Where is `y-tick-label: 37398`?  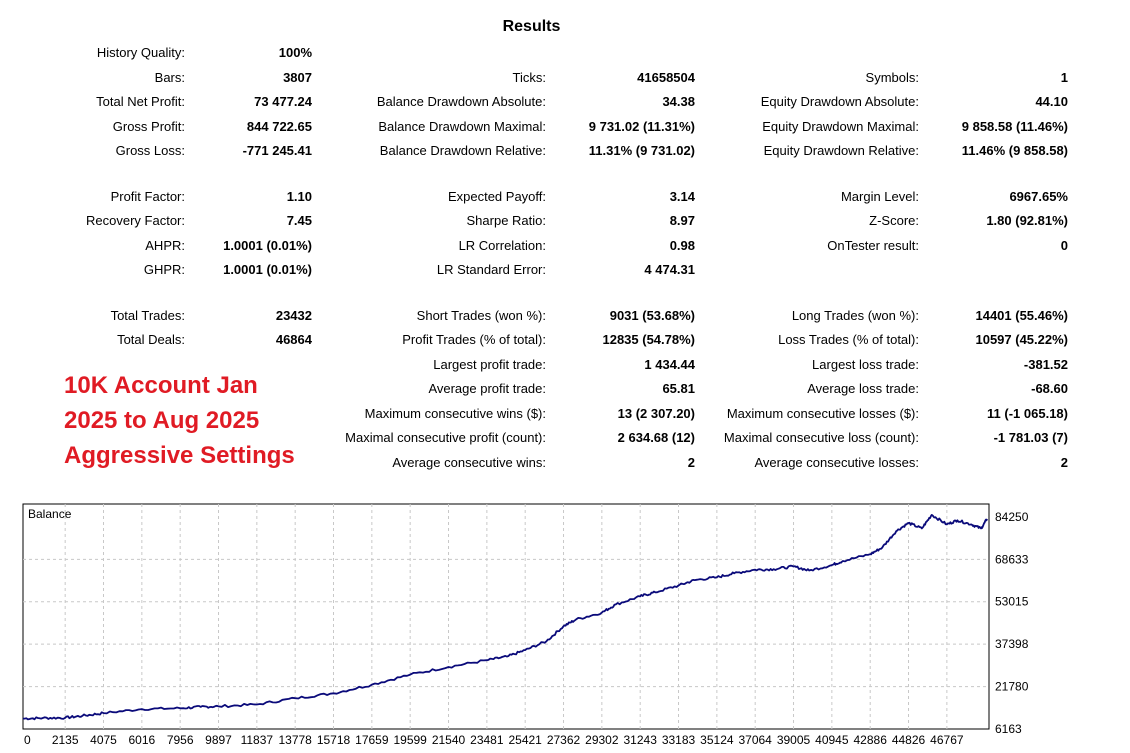
y-tick-label: 37398 is located at coordinates (1012, 644).